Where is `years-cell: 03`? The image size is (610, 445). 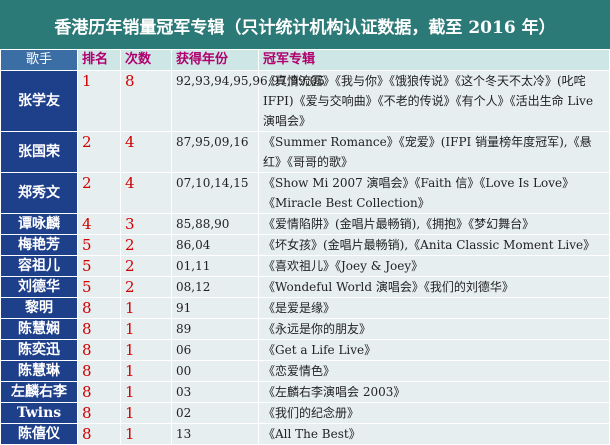
years-cell: 03 is located at coordinates (215, 392).